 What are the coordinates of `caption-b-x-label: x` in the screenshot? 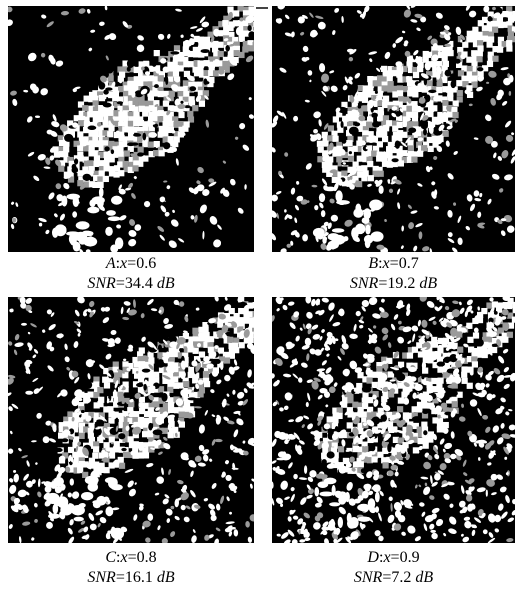 It's located at (386, 263).